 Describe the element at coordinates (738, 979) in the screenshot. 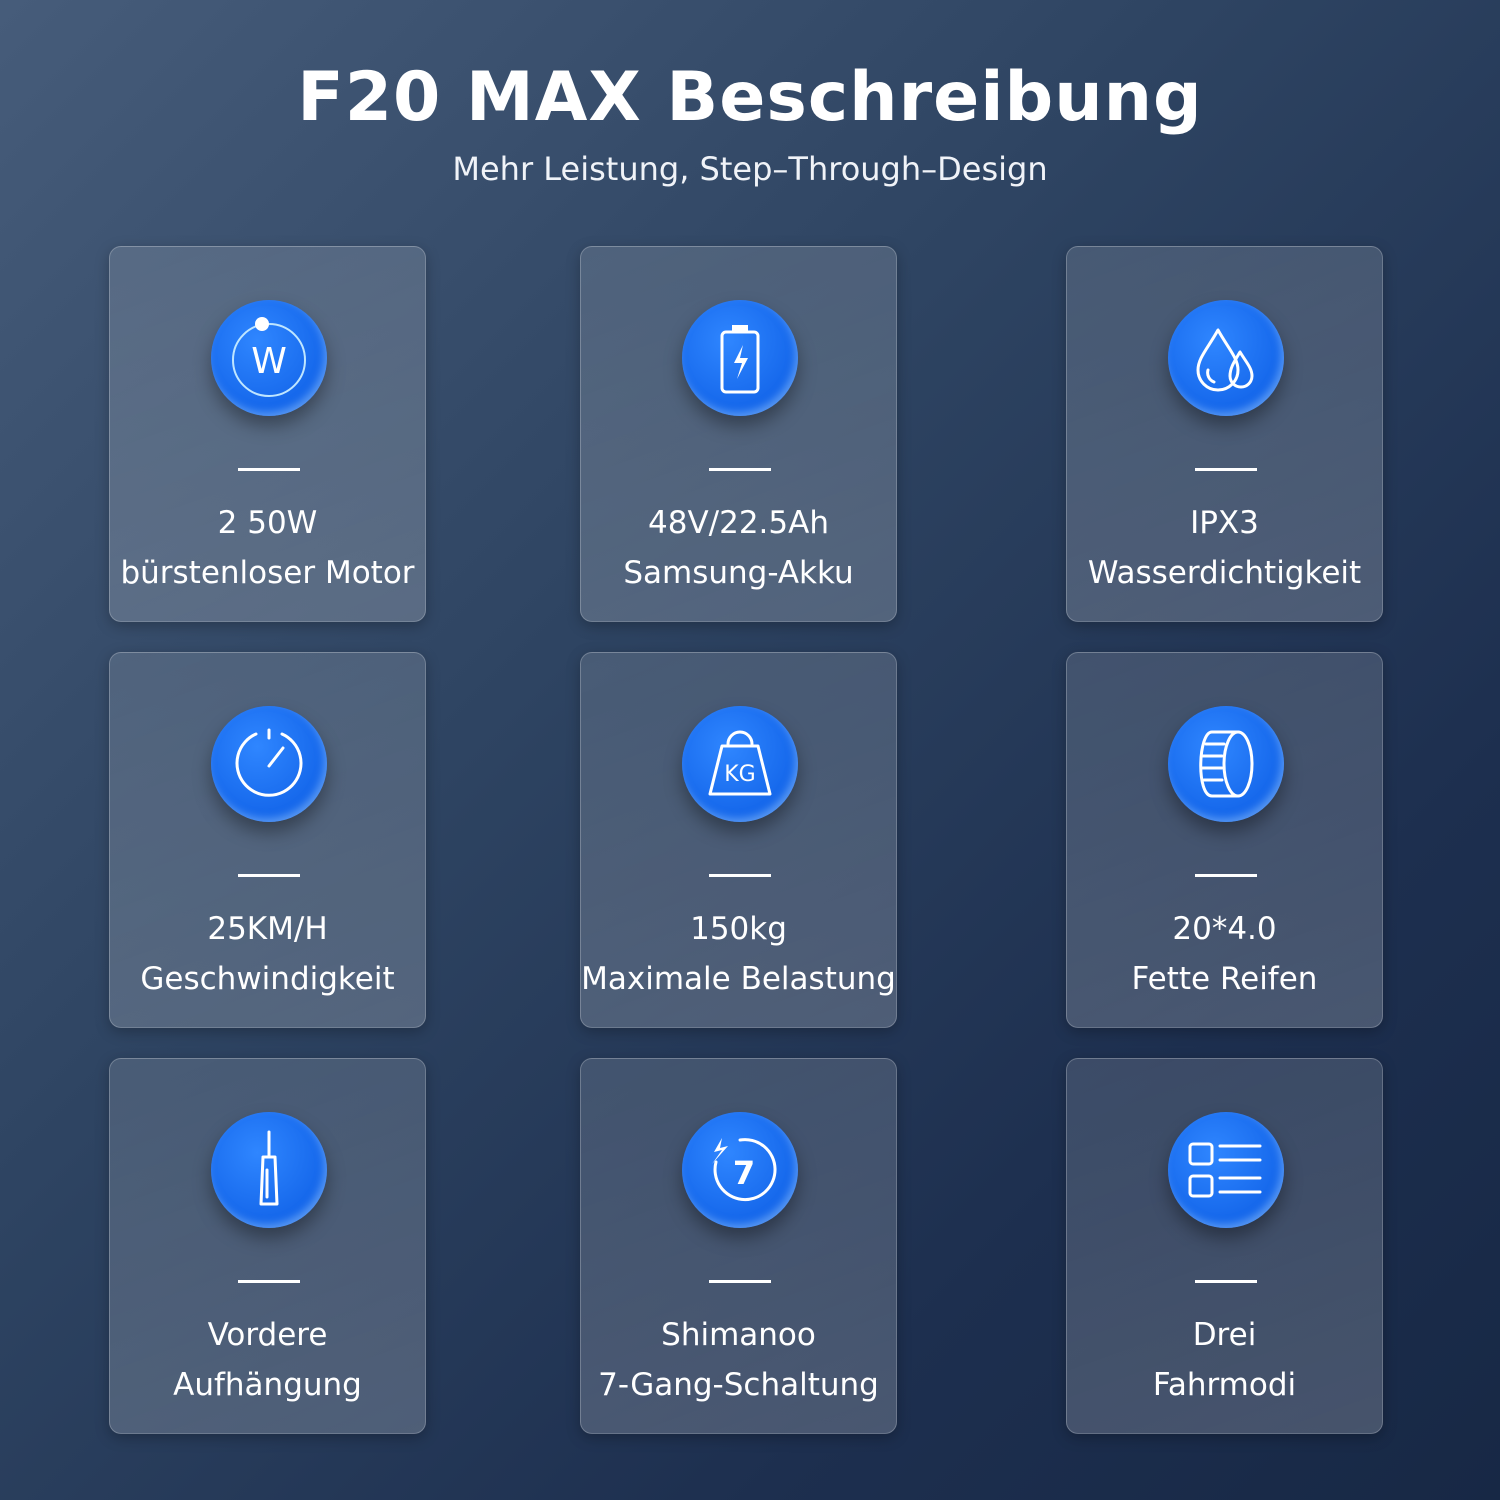

I see `feature-label: Maximale Belastung` at that location.